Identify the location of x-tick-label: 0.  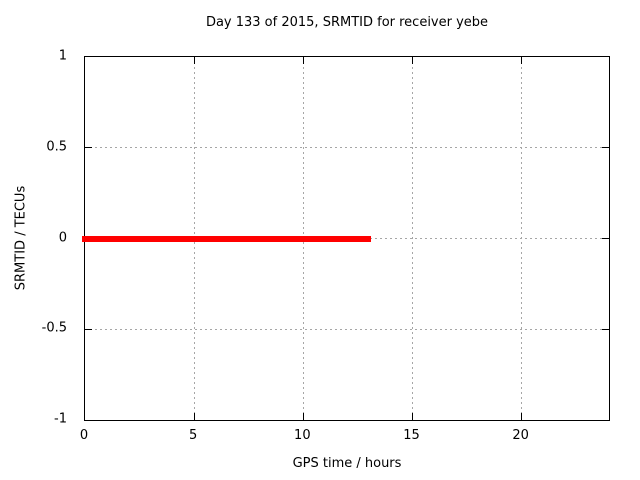
(84, 435).